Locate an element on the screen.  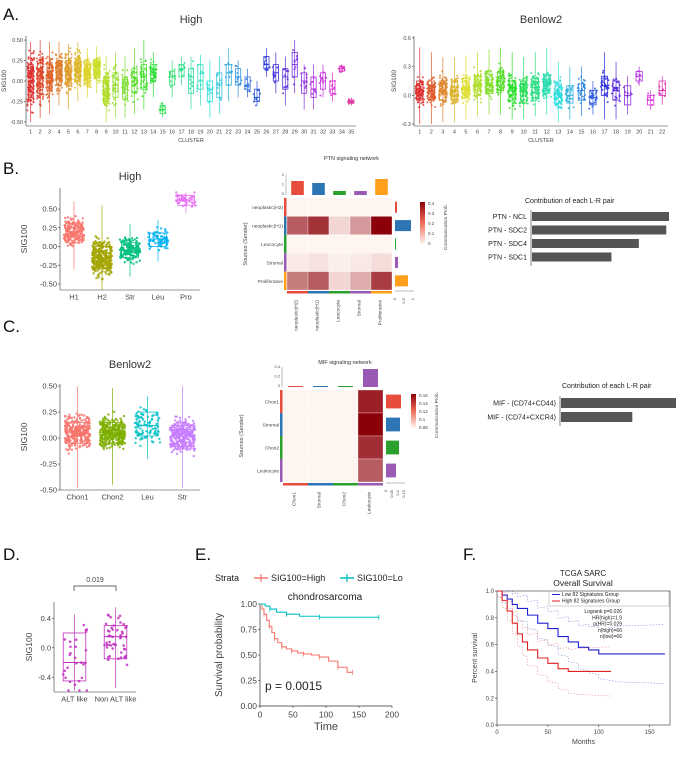
x-tick-label: 18 is located at coordinates (616, 133).